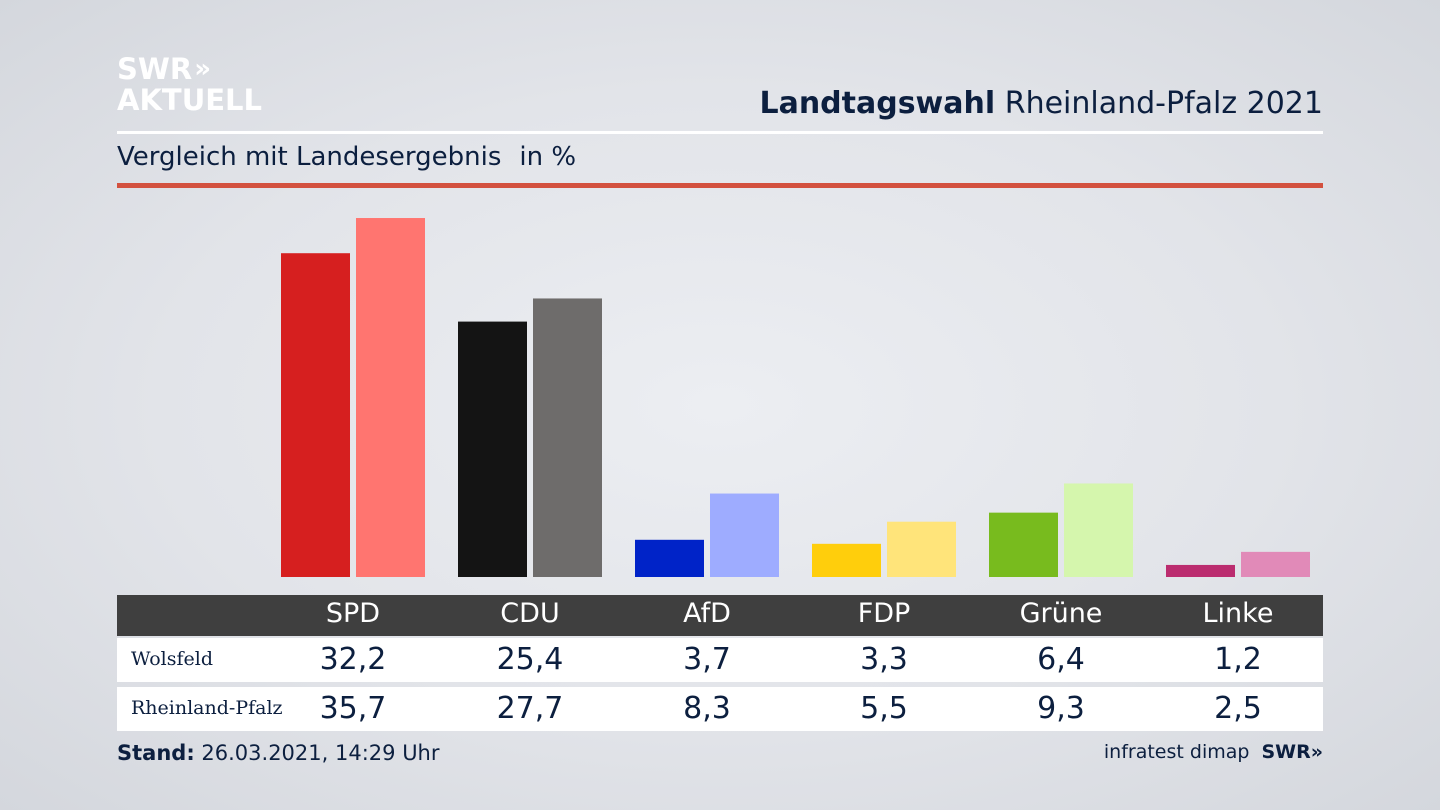 The image size is (1440, 810). I want to click on chart-subtitle: Vergleich mit Landesergebnis in %, so click(346, 157).